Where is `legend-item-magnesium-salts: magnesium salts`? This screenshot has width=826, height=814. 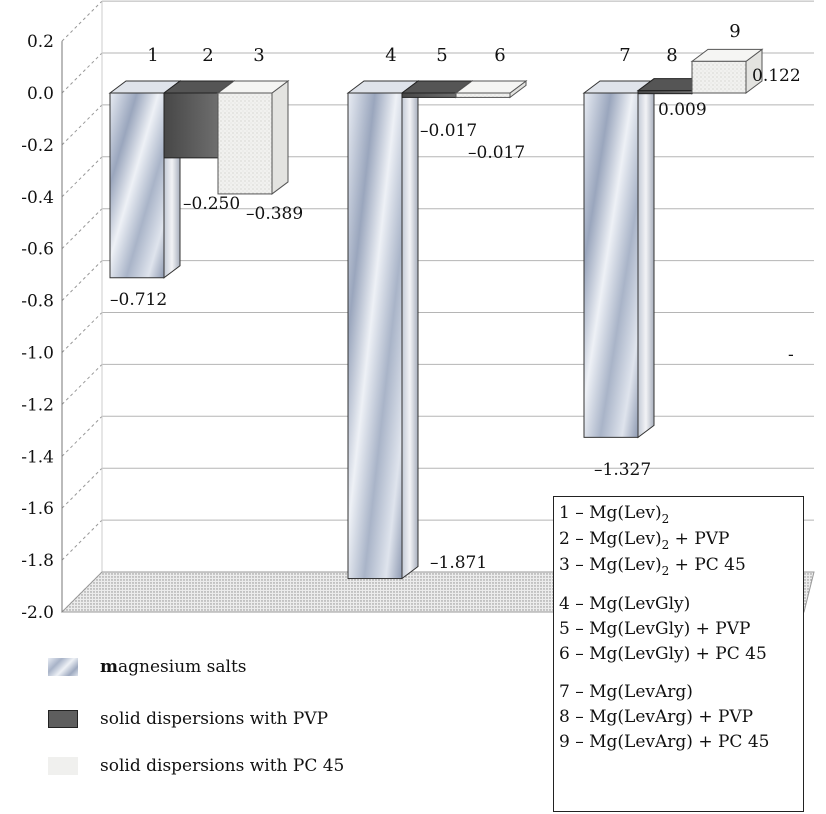 legend-item-magnesium-salts: magnesium salts is located at coordinates (147, 667).